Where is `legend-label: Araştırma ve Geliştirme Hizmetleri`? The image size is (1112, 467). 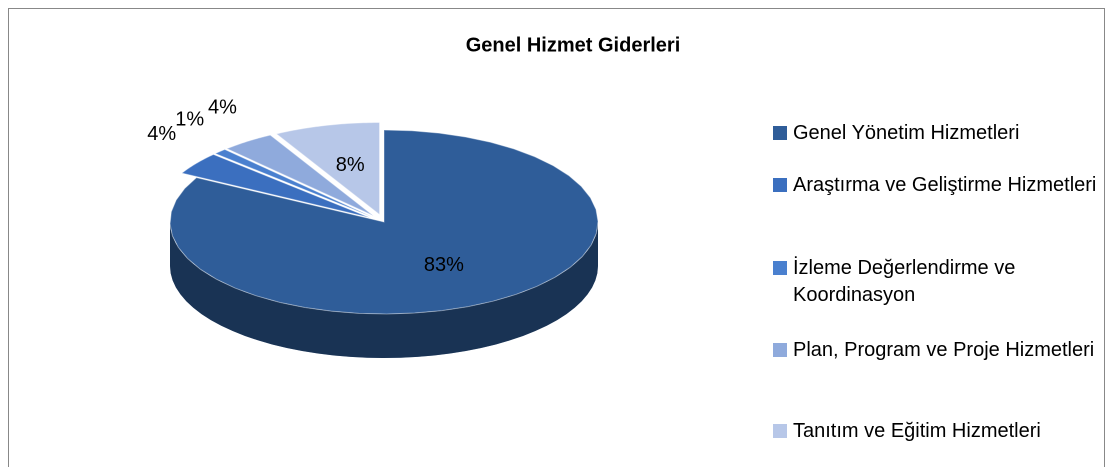
legend-label: Araştırma ve Geliştirme Hizmetleri is located at coordinates (945, 185).